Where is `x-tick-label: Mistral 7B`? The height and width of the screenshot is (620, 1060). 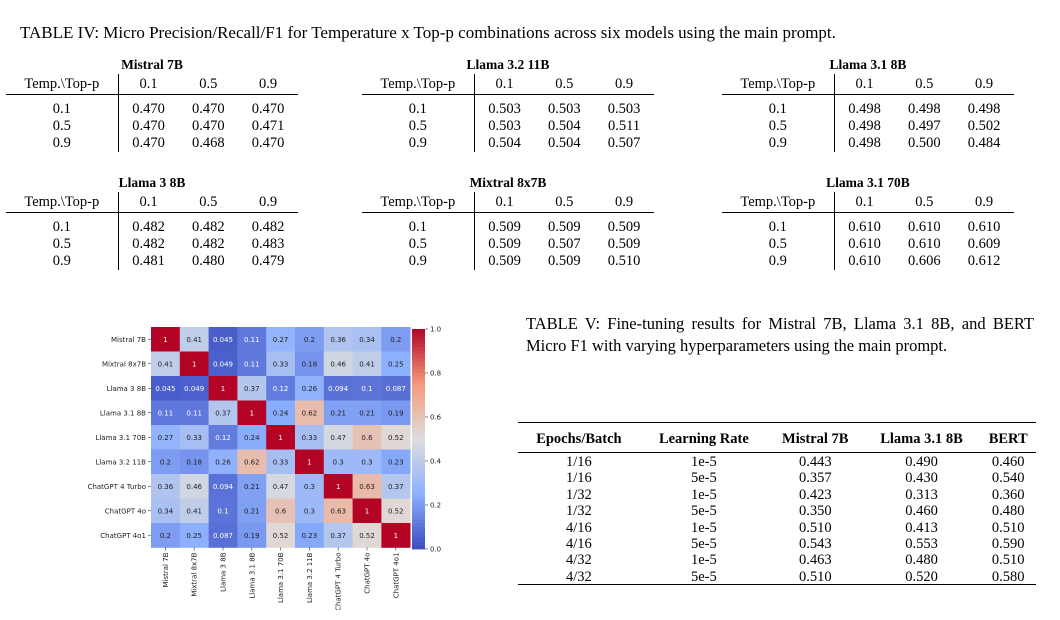
x-tick-label: Mistral 7B is located at coordinates (166, 569).